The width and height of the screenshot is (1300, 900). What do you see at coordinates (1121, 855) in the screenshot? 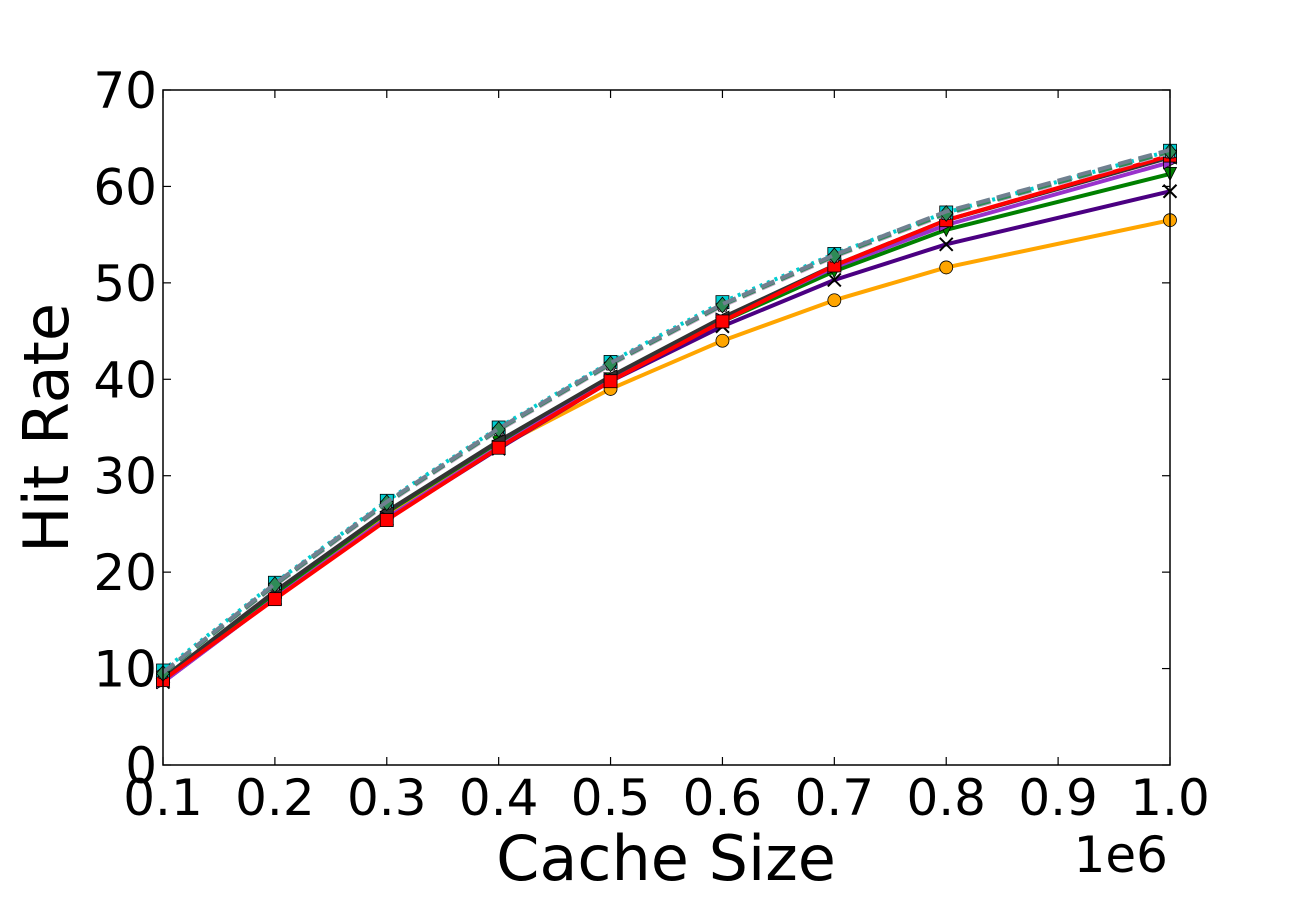
I see `x-offset-label: 1e6` at bounding box center [1121, 855].